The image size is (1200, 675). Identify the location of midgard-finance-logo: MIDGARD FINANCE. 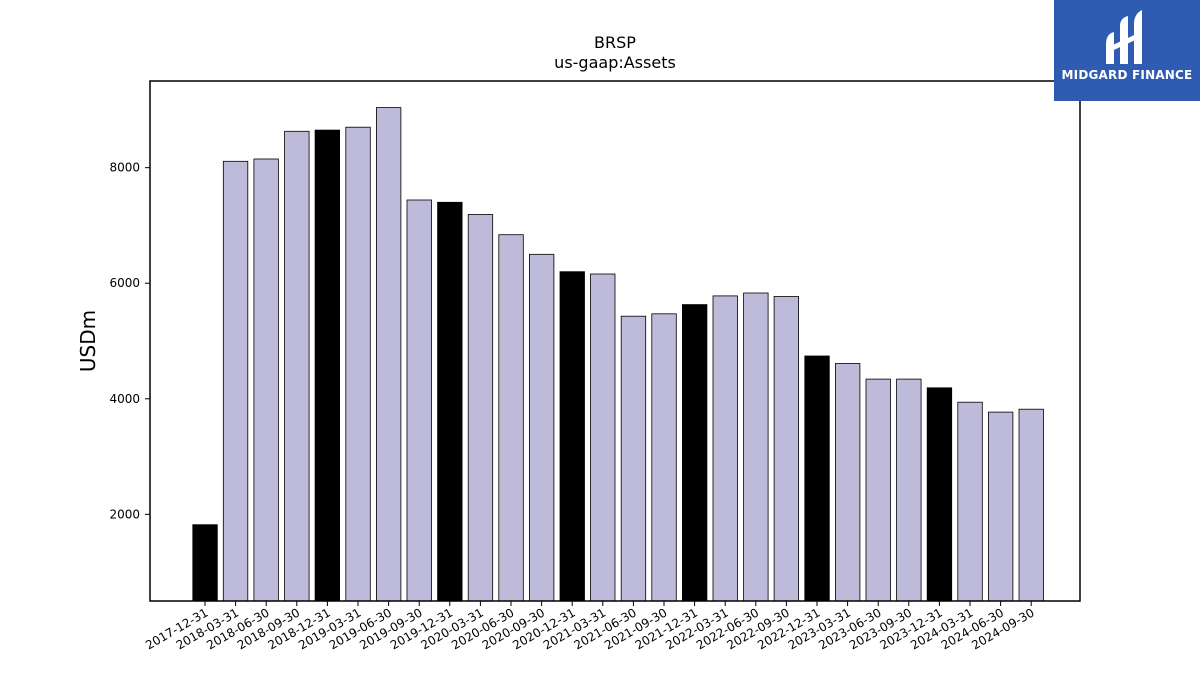
(1127, 50).